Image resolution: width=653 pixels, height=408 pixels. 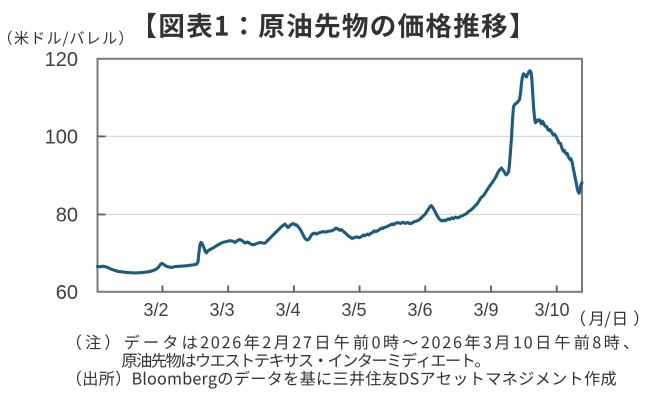 What do you see at coordinates (155, 310) in the screenshot?
I see `svg-text: 3/2` at bounding box center [155, 310].